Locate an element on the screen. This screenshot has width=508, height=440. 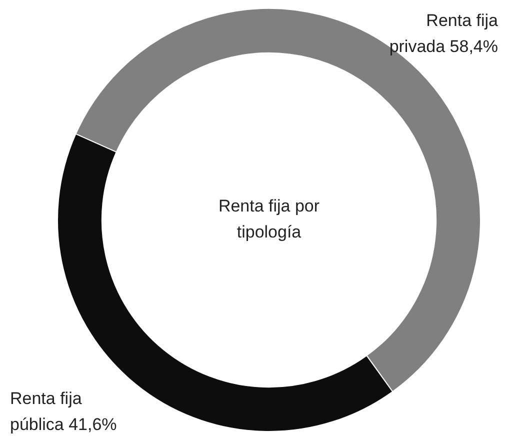
slice-label: Renta fija pública 41,6% is located at coordinates (63, 411).